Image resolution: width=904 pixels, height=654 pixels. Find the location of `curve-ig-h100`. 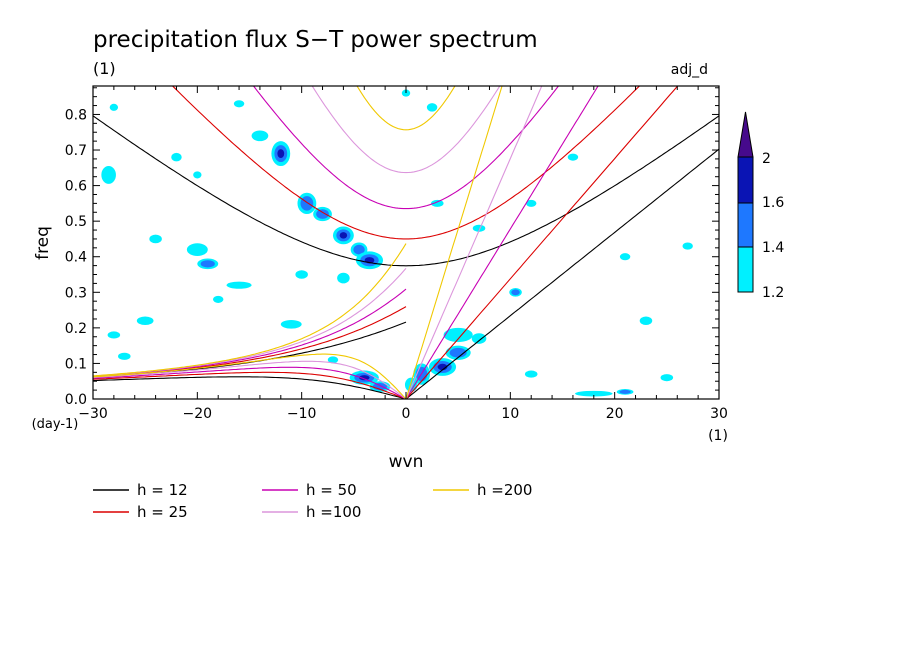

curve-ig-h100 is located at coordinates (406, 130).